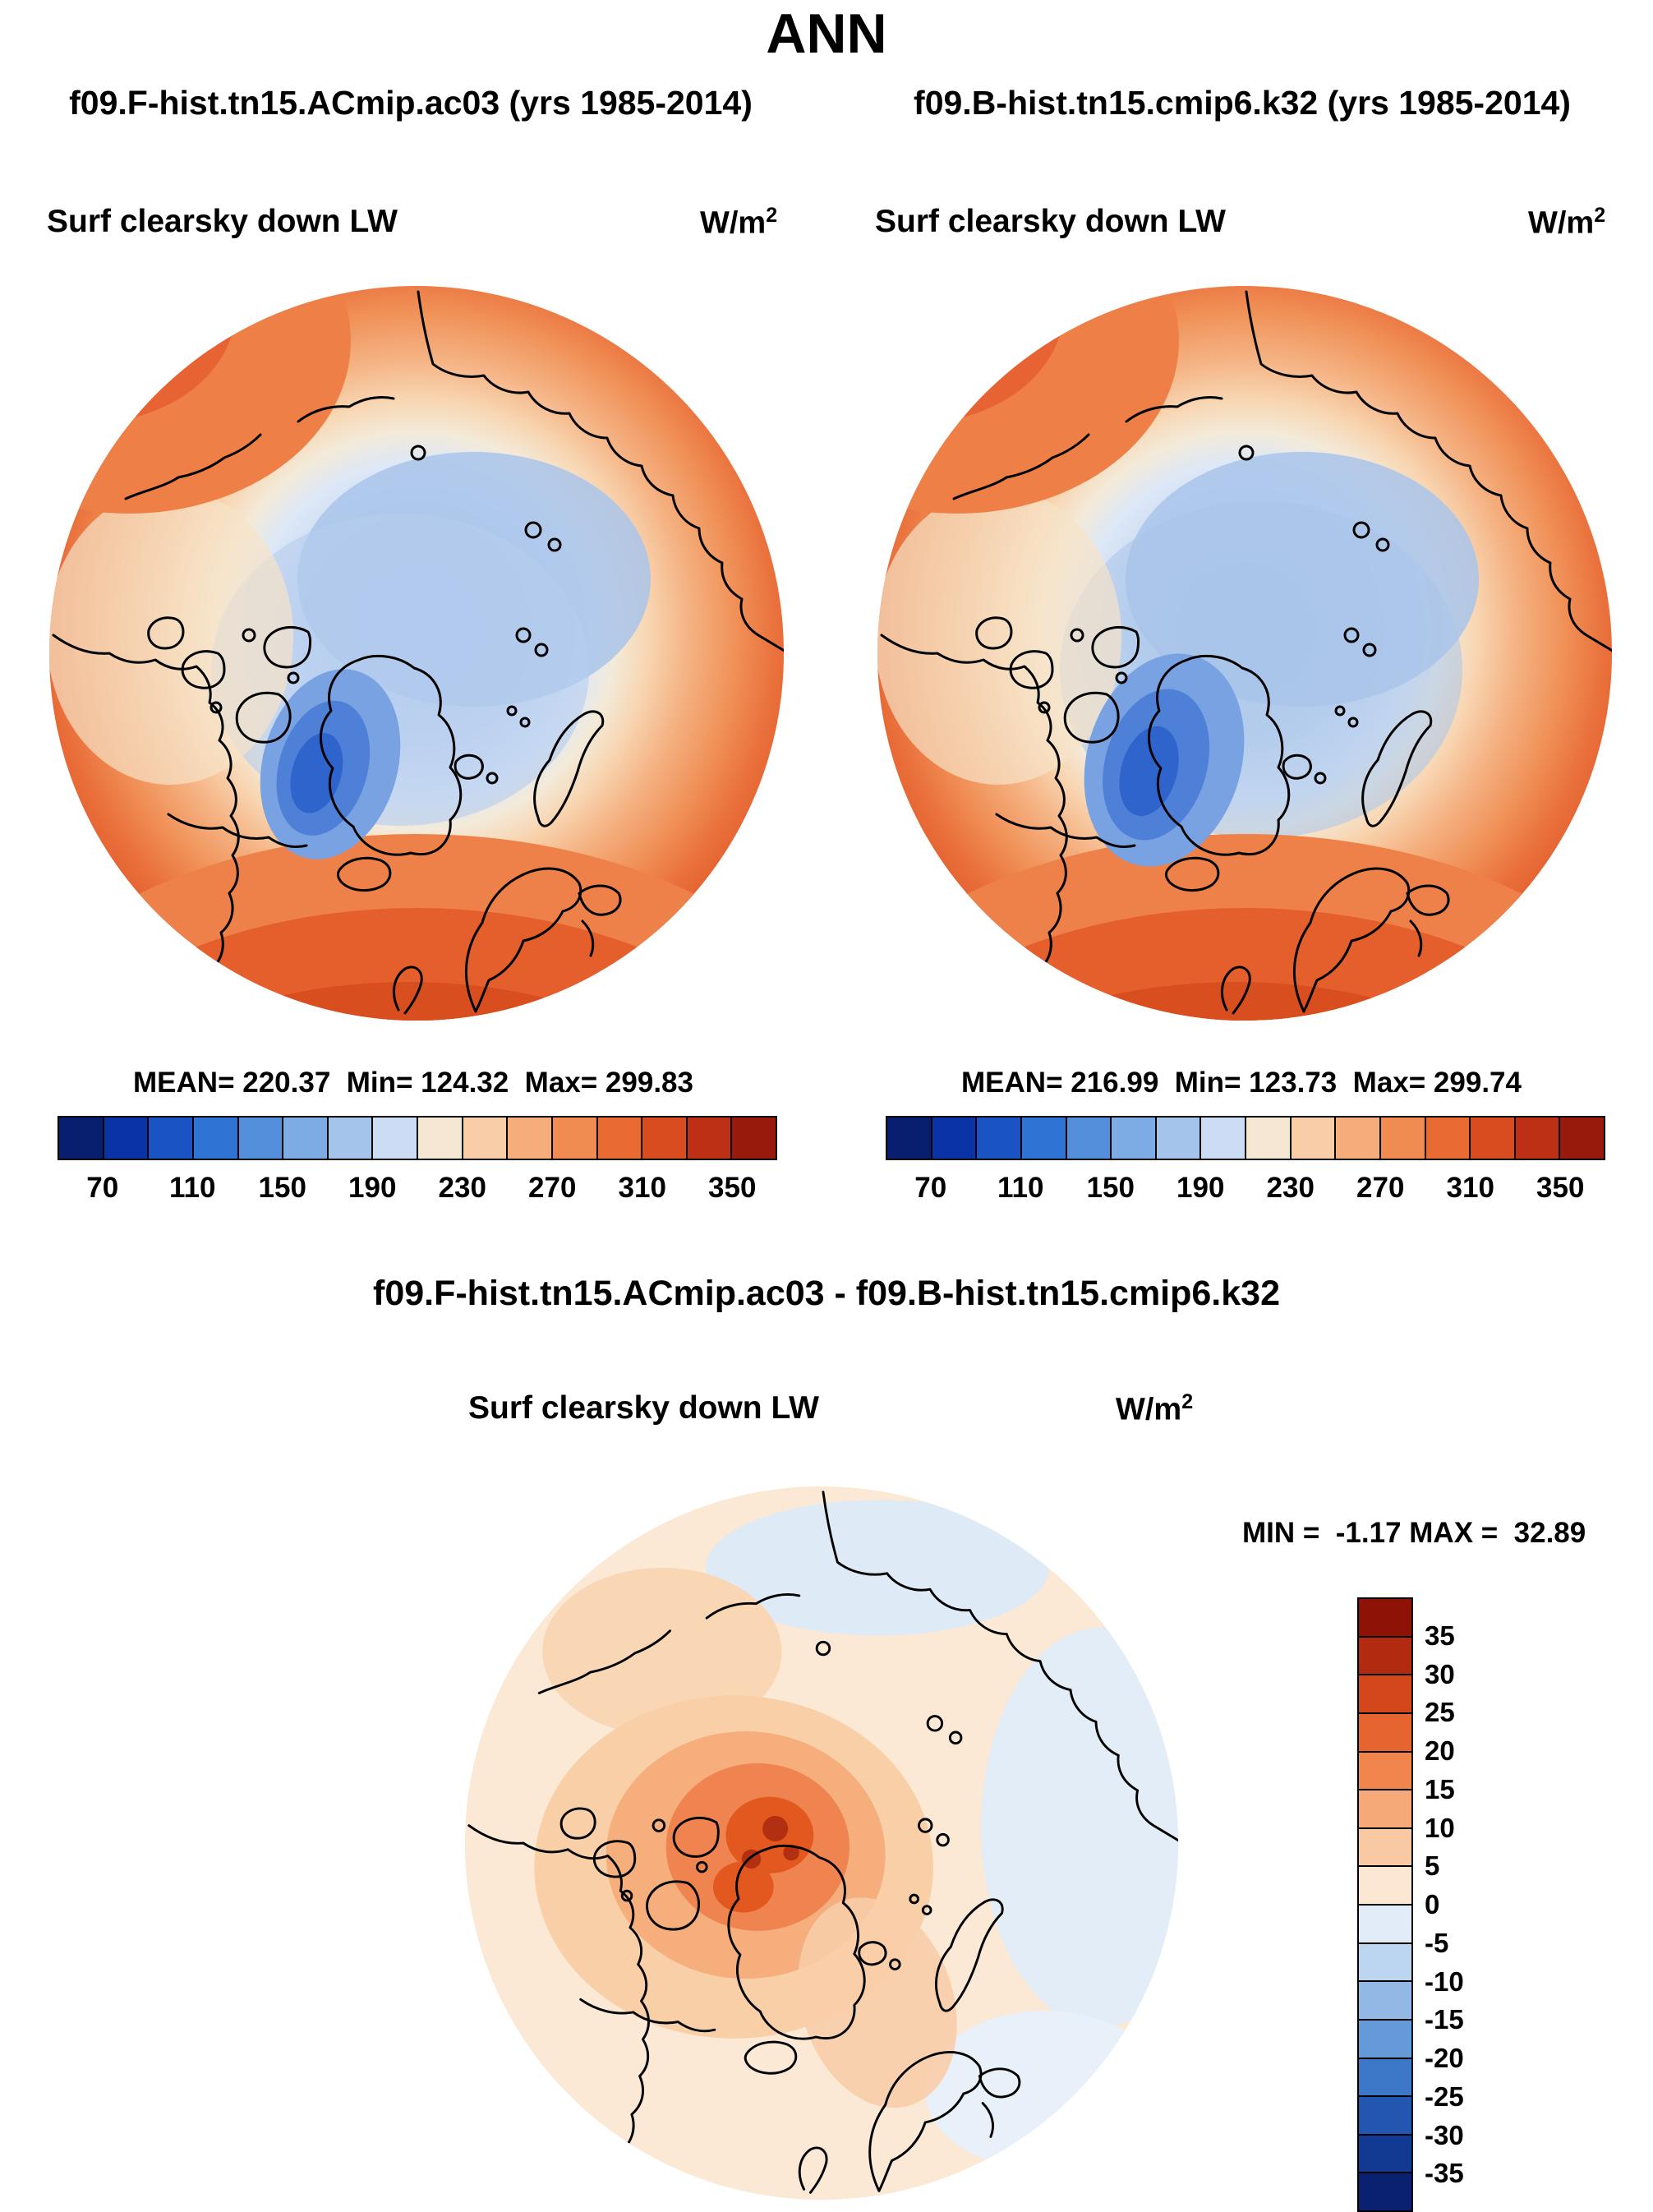  Describe the element at coordinates (1164, 760) in the screenshot. I see `baffin-low-region` at that location.